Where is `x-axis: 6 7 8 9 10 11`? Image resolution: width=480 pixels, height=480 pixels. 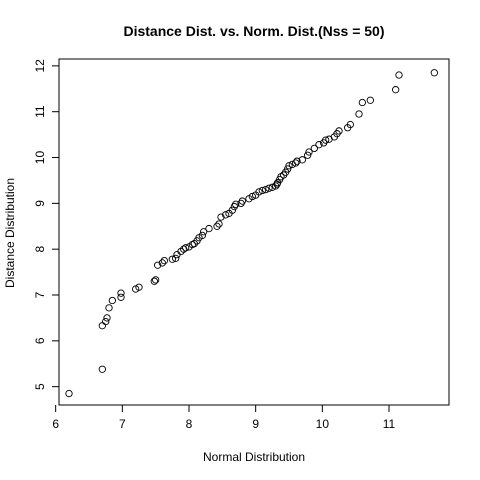 x-axis: 6 7 8 9 10 11 is located at coordinates (224, 418).